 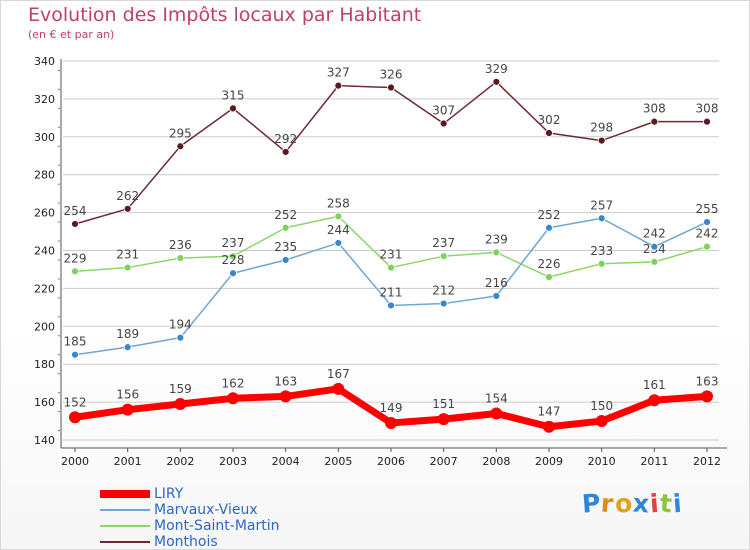 What do you see at coordinates (444, 461) in the screenshot?
I see `x-tick-label: 2007` at bounding box center [444, 461].